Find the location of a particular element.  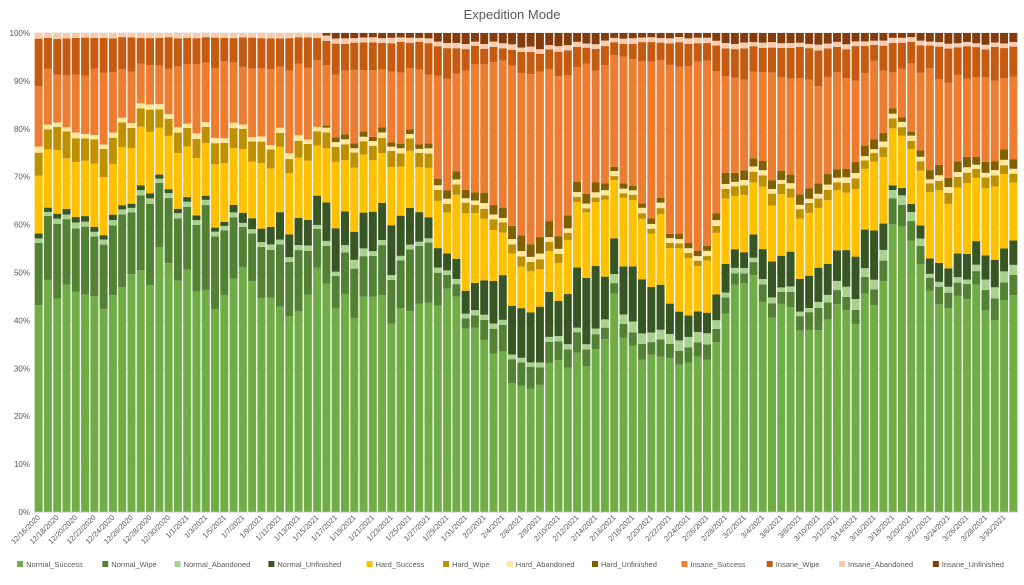

y-tick-label: 80% is located at coordinates (22, 129).